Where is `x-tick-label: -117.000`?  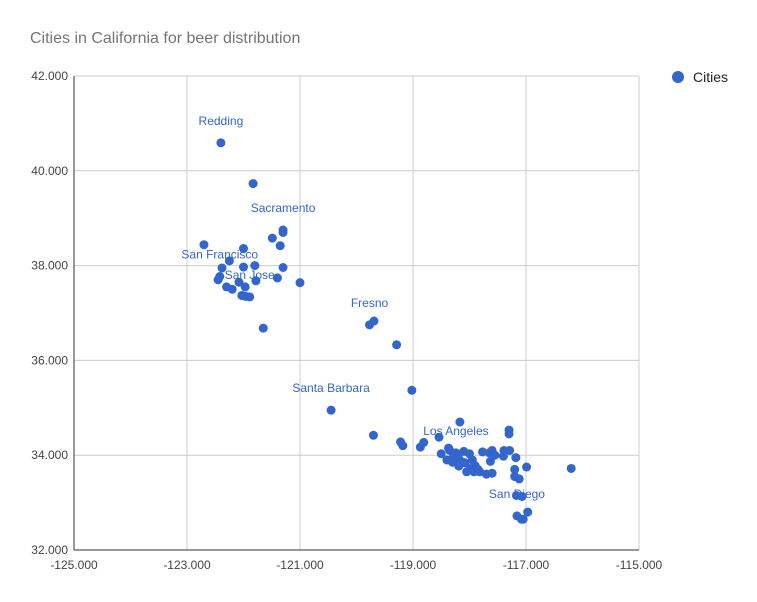
x-tick-label: -117.000 is located at coordinates (526, 565).